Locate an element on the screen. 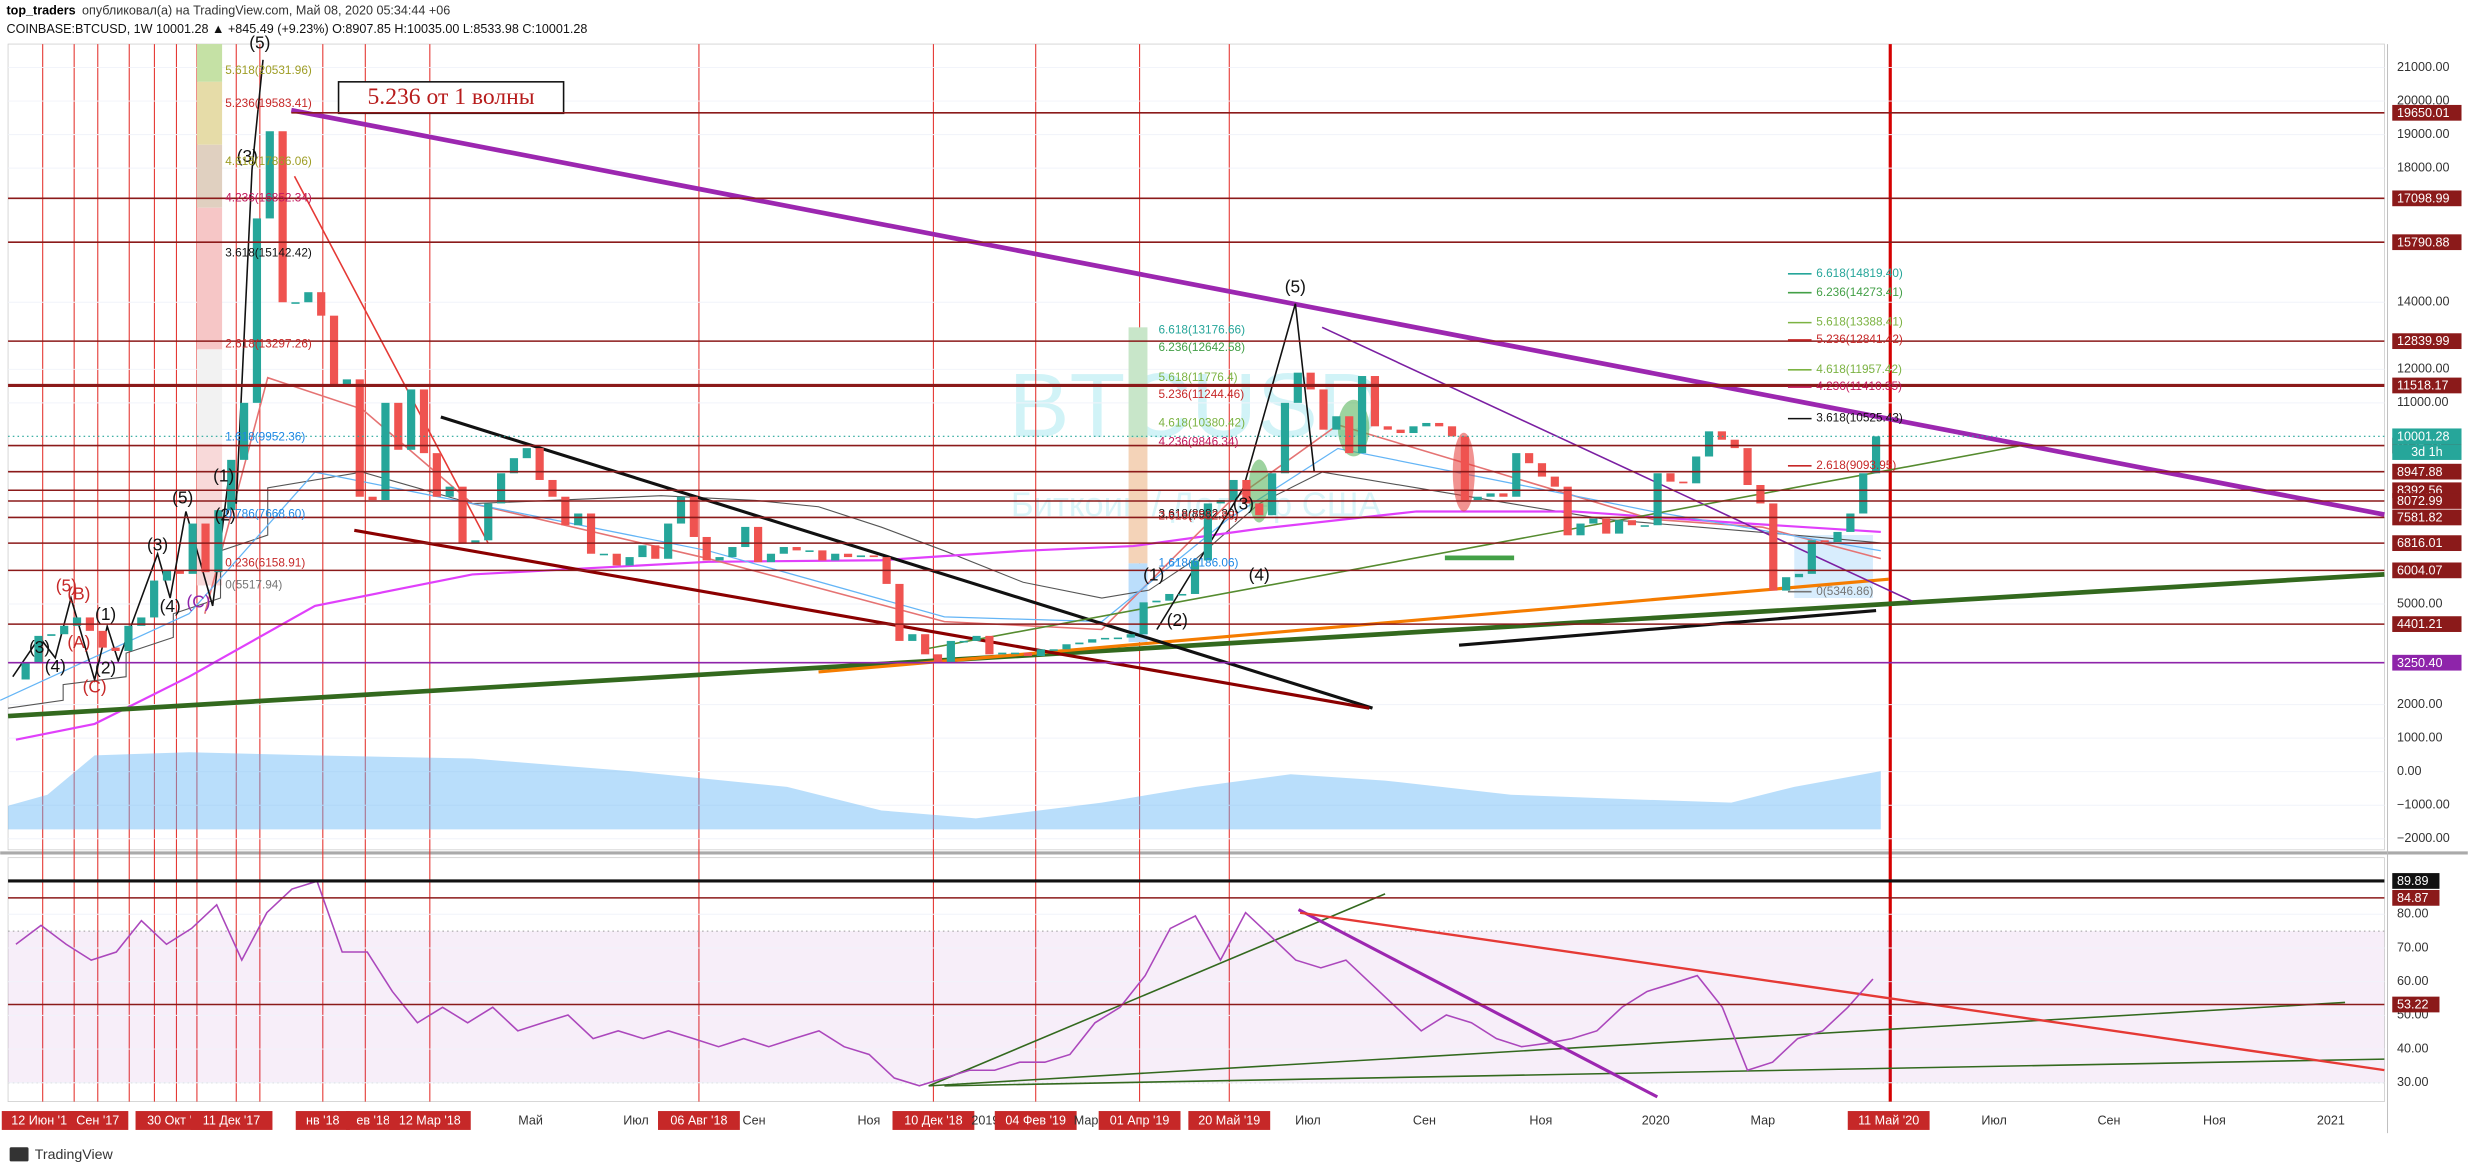 This screenshot has height=1174, width=2468. countdown-bg is located at coordinates (2427, 452).